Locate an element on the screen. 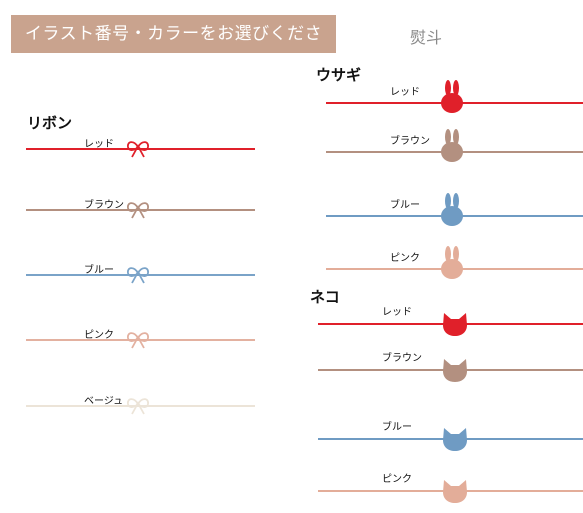  ribbon-option: ブラウン is located at coordinates (140, 216).